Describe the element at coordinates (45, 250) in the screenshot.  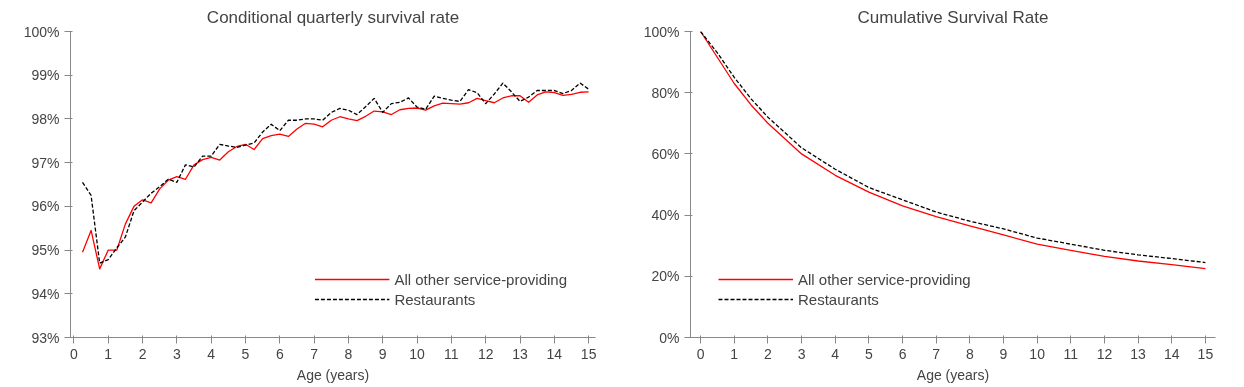
I see `y-tick-label: 95%` at that location.